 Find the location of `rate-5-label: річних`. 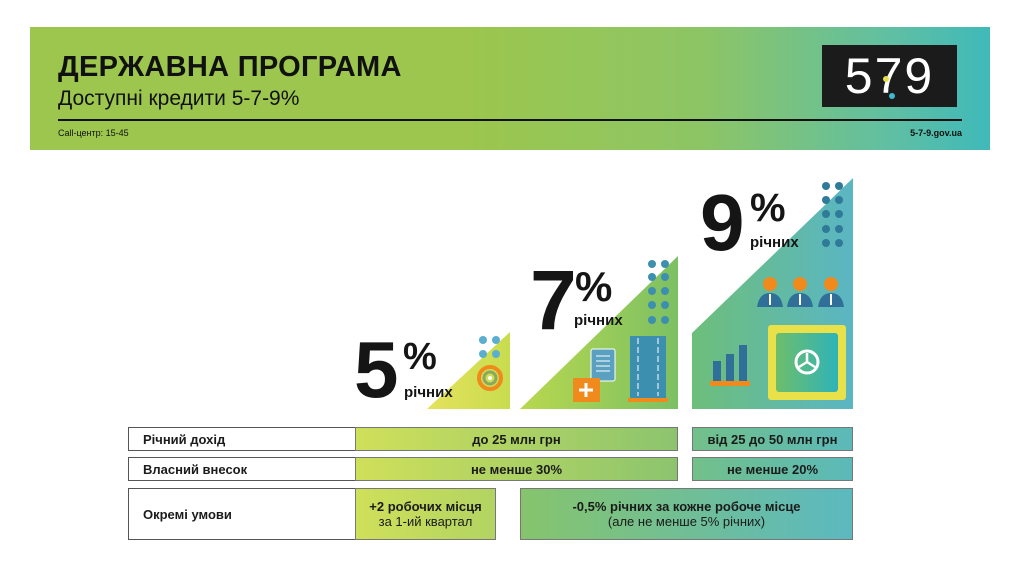

rate-5-label: річних is located at coordinates (428, 392).